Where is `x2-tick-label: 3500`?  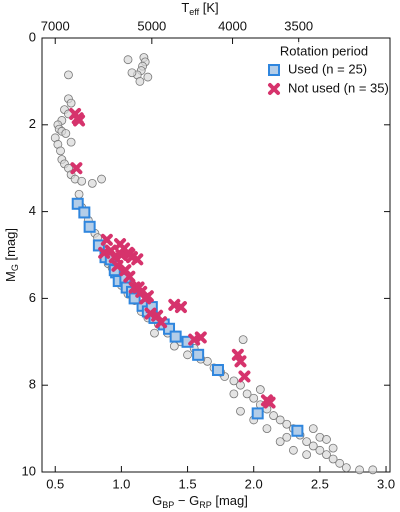 x2-tick-label: 3500 is located at coordinates (298, 25).